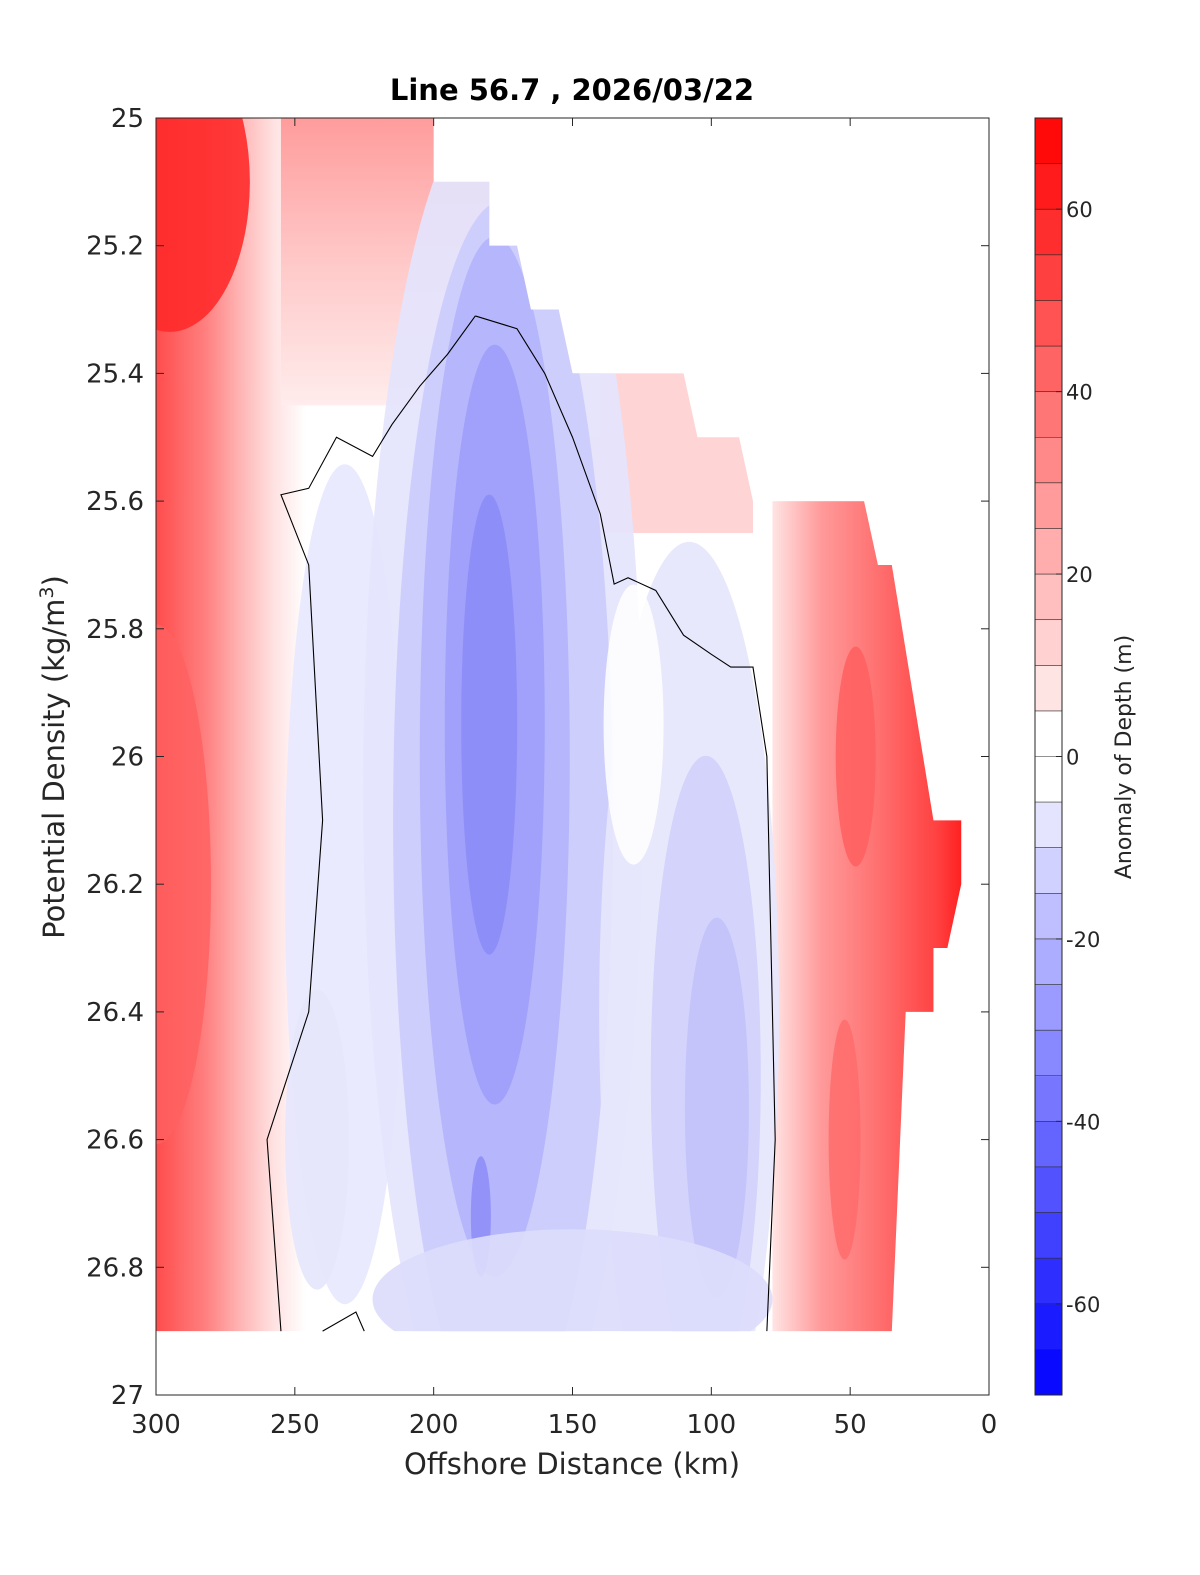 This screenshot has width=1200, height=1575. What do you see at coordinates (343, 1321) in the screenshot?
I see `zero-contour-fragment` at bounding box center [343, 1321].